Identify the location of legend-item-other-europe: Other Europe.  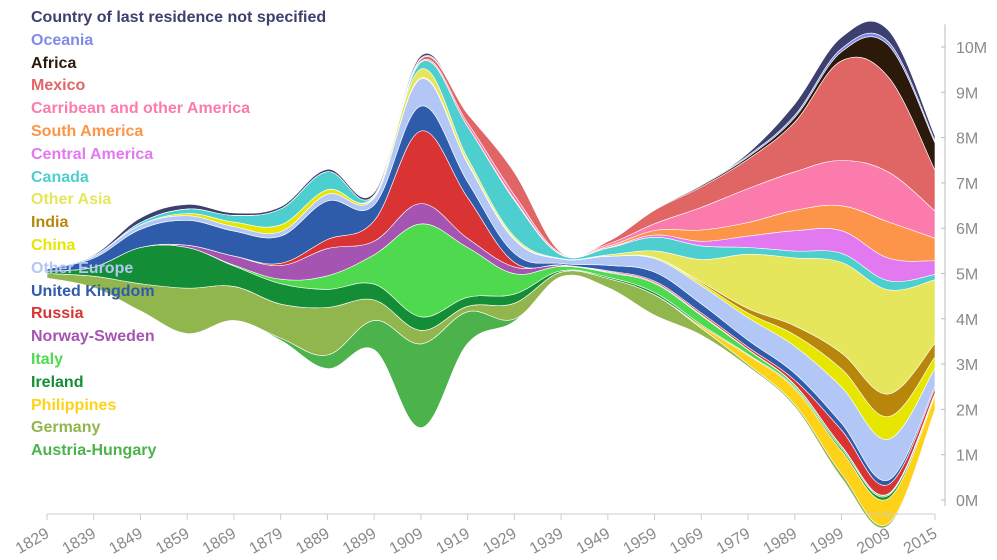
(82, 268).